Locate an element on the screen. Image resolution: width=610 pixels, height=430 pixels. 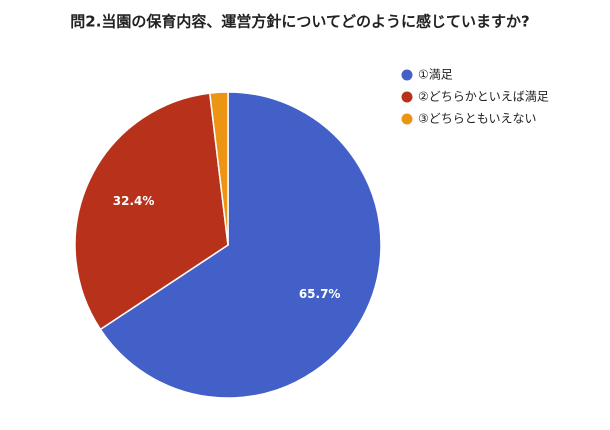
data-label: 32.4% is located at coordinates (134, 201).